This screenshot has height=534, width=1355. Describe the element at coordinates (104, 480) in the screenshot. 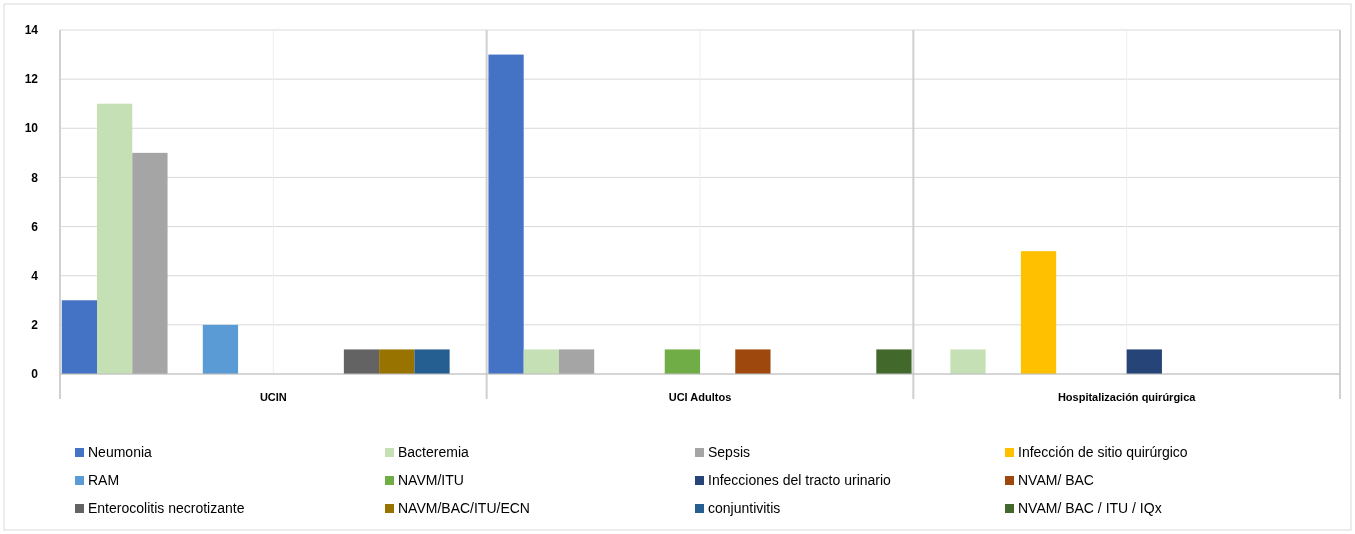

I see `legend-label: RAM` at that location.